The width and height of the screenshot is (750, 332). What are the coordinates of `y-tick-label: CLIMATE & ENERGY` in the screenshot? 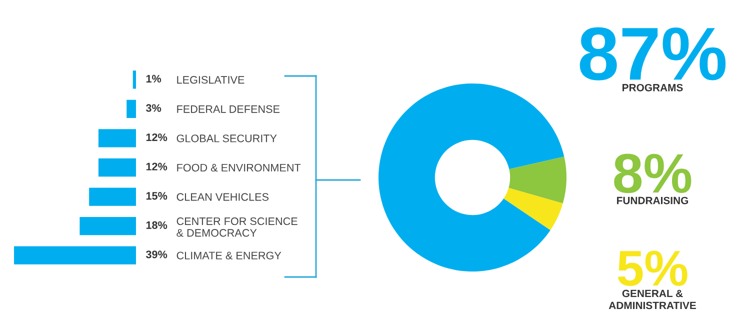 It's located at (229, 256).